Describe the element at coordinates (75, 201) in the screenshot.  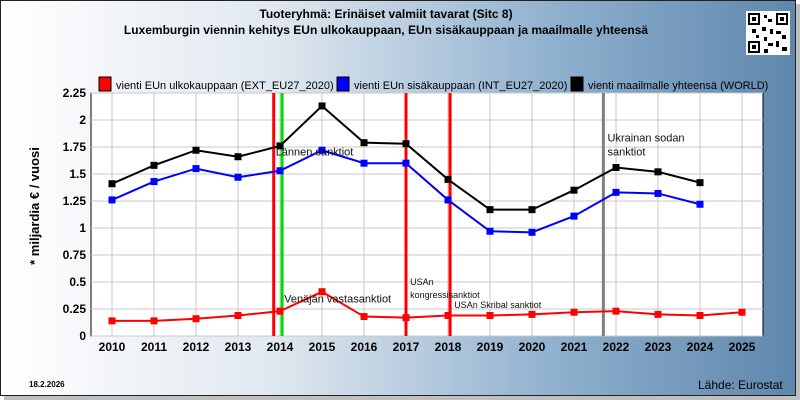
I see `y-tick-label: 1.25` at that location.